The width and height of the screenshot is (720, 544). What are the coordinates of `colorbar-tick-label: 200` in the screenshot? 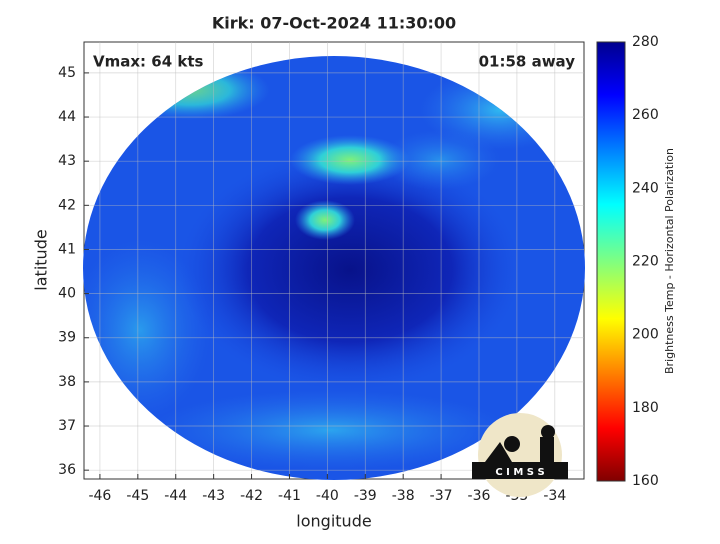 It's located at (645, 335).